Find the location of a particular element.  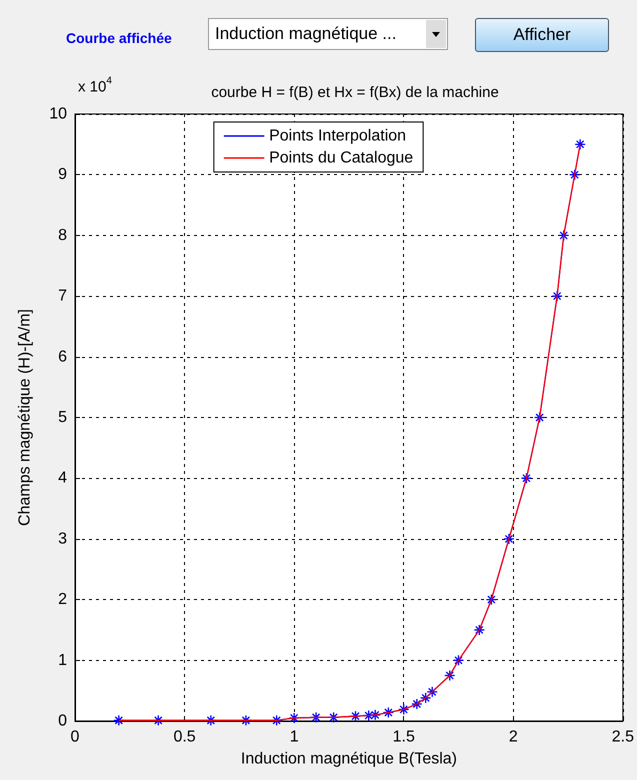

legend-label: Points du Catalogue is located at coordinates (341, 158).